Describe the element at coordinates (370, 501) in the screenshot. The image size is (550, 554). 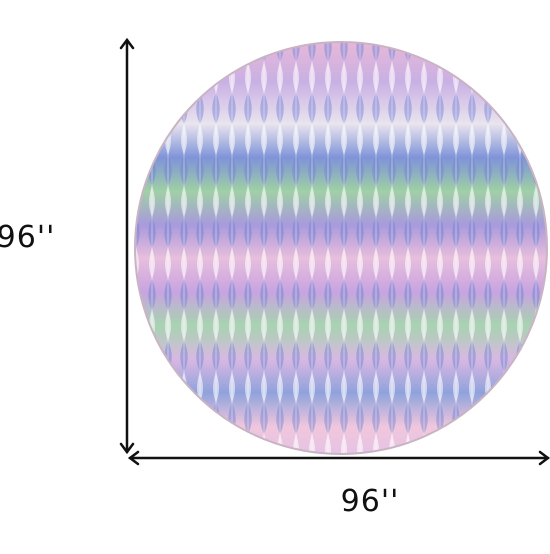
I see `width-label: 96''` at that location.